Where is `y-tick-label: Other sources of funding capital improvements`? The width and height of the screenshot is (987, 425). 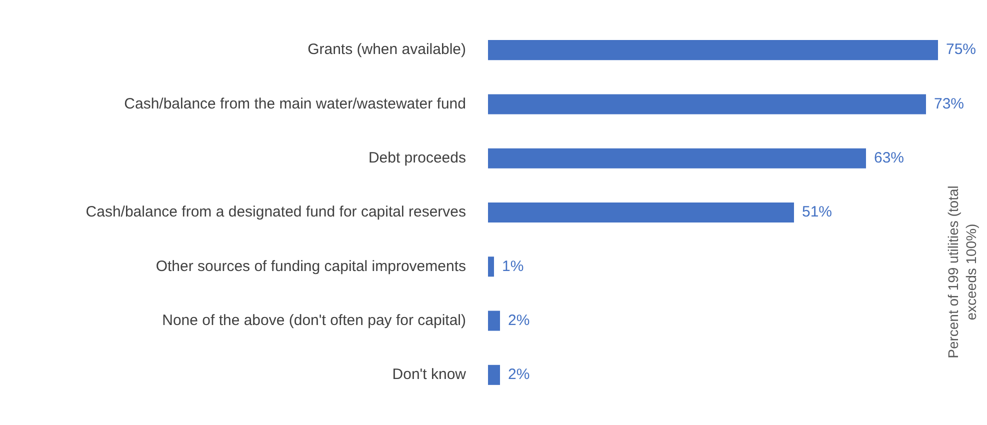 y-tick-label: Other sources of funding capital improvements is located at coordinates (311, 266).